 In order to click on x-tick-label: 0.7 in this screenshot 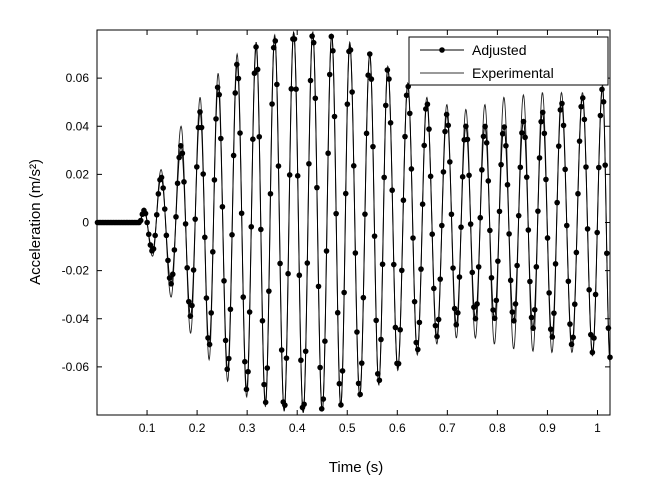, I will do `click(447, 428)`.